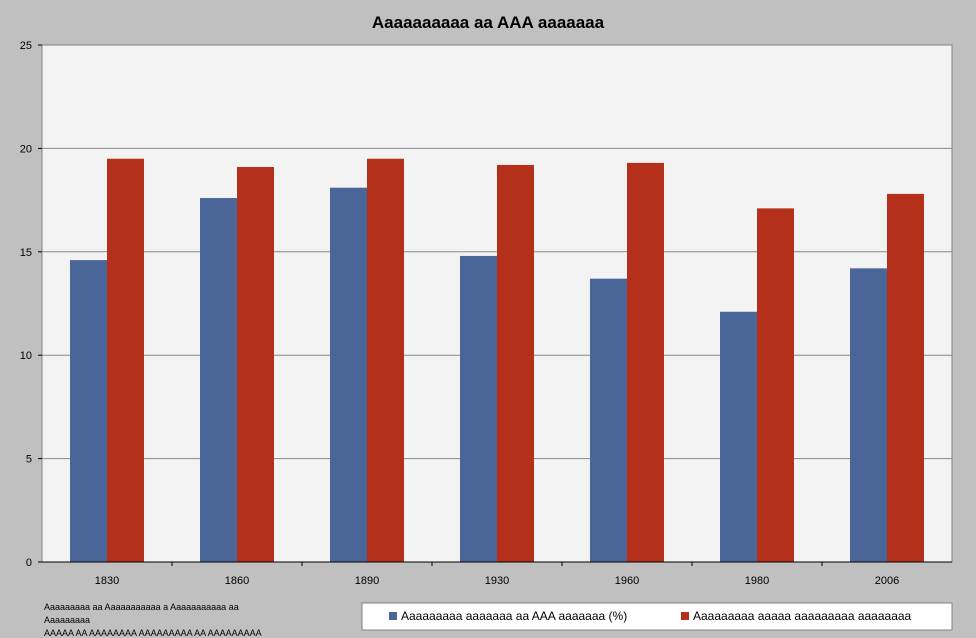  What do you see at coordinates (26, 356) in the screenshot?
I see `y-tick-label: 10` at bounding box center [26, 356].